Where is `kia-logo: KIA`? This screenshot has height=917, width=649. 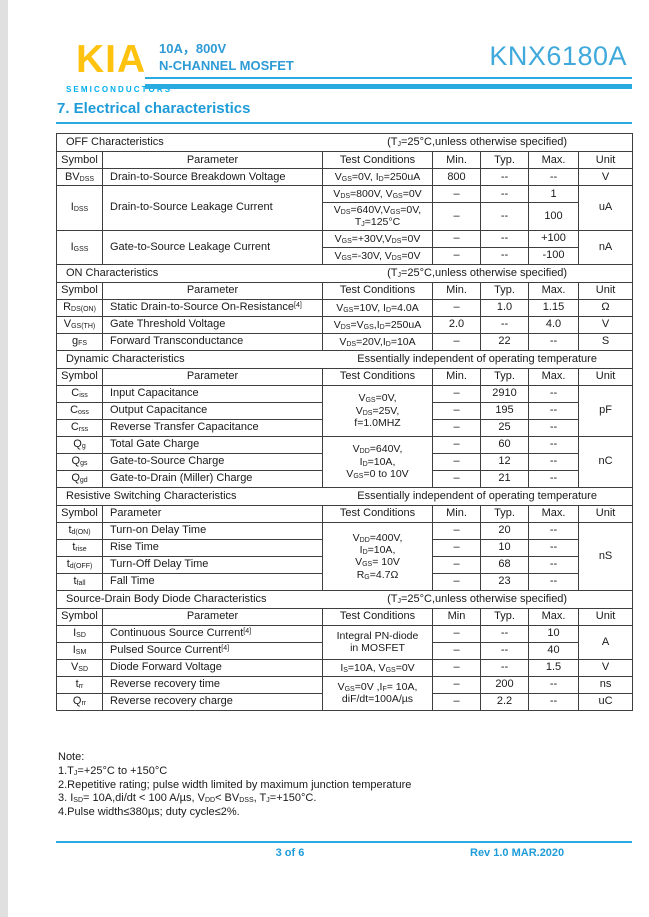 kia-logo: KIA is located at coordinates (111, 59).